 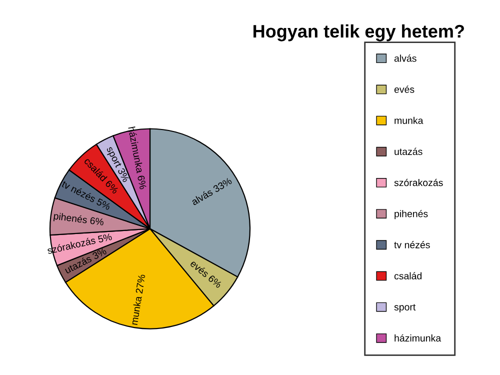 What do you see at coordinates (78, 220) in the screenshot?
I see `data-label: pihenés 6%` at bounding box center [78, 220].